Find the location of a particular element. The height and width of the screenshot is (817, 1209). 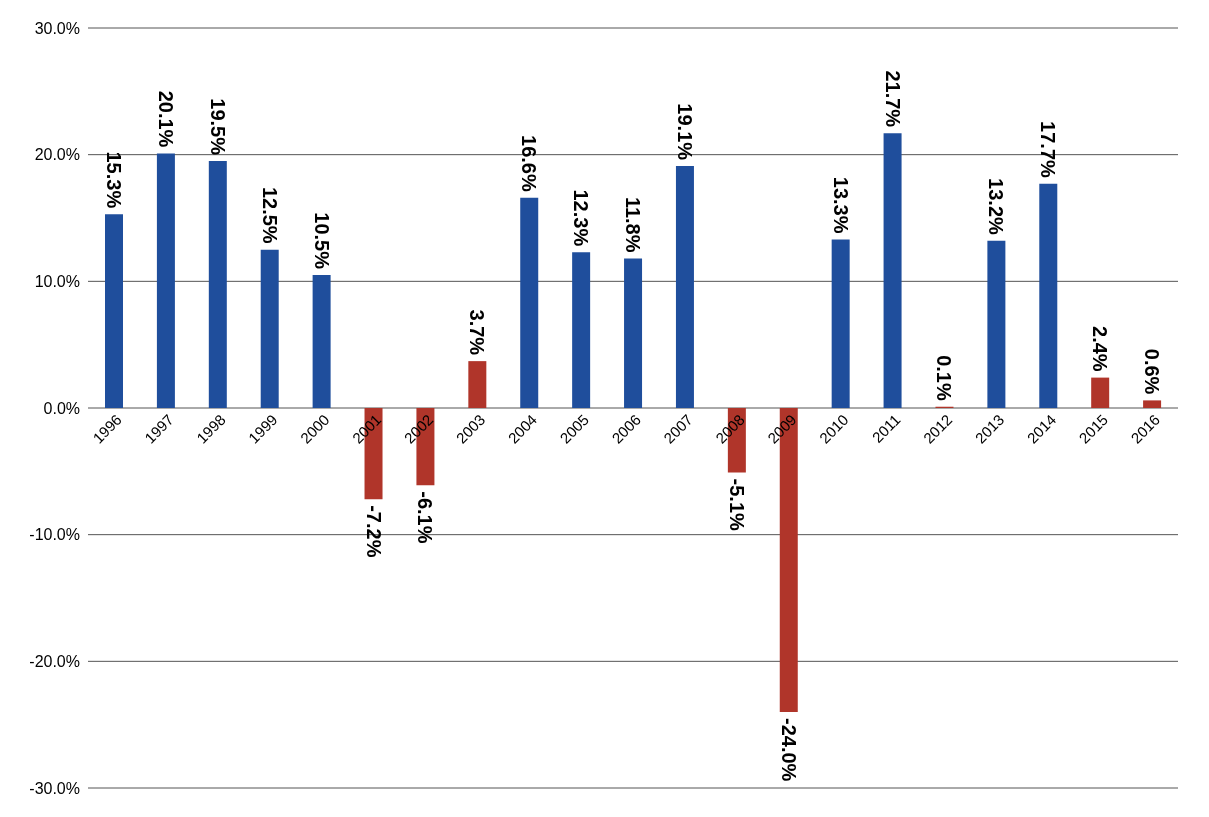

y-tick-label: 20.0% is located at coordinates (57, 155).